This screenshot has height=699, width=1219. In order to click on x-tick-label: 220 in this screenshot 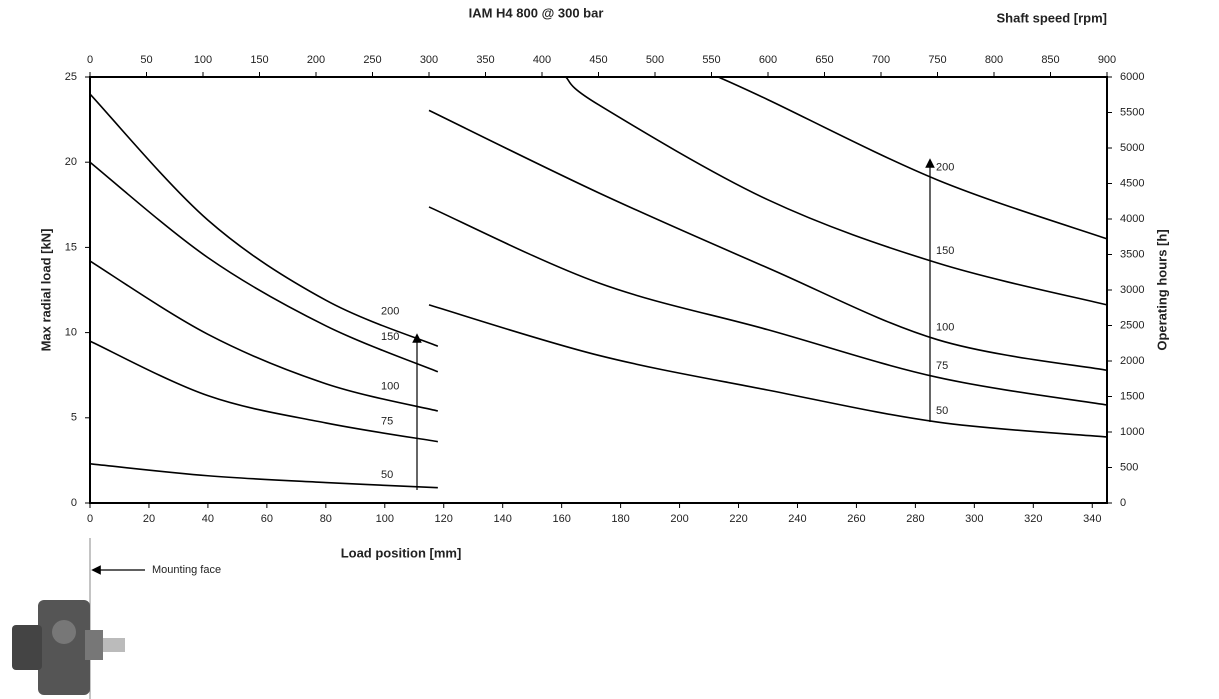, I will do `click(738, 519)`.